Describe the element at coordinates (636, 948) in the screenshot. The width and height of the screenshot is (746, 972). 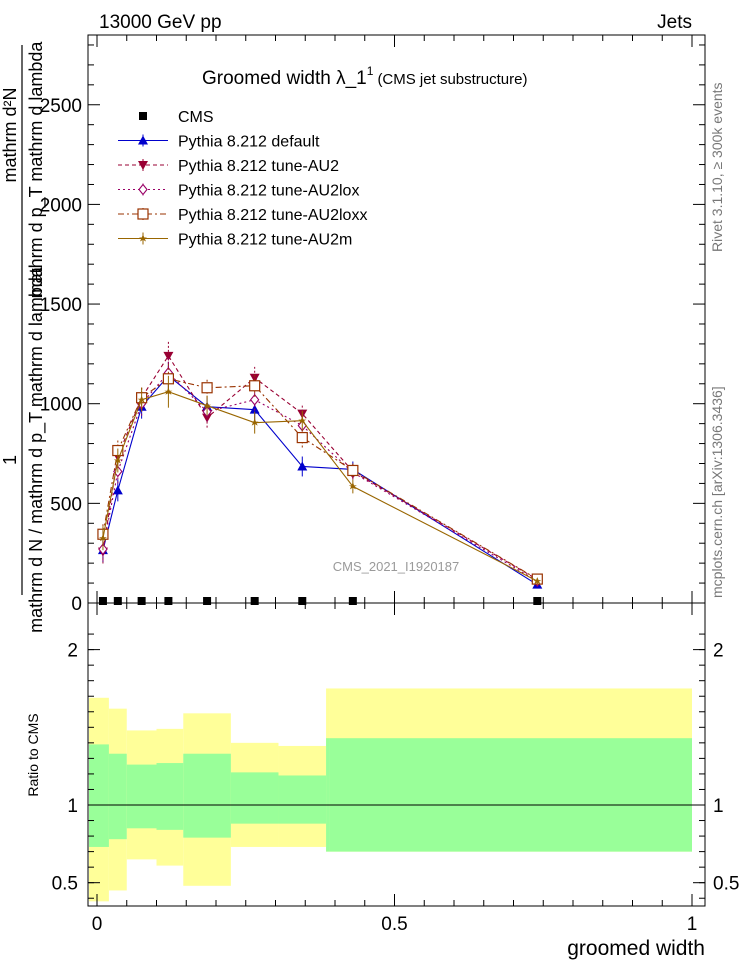
I see `x-axis-label: groomed width` at that location.